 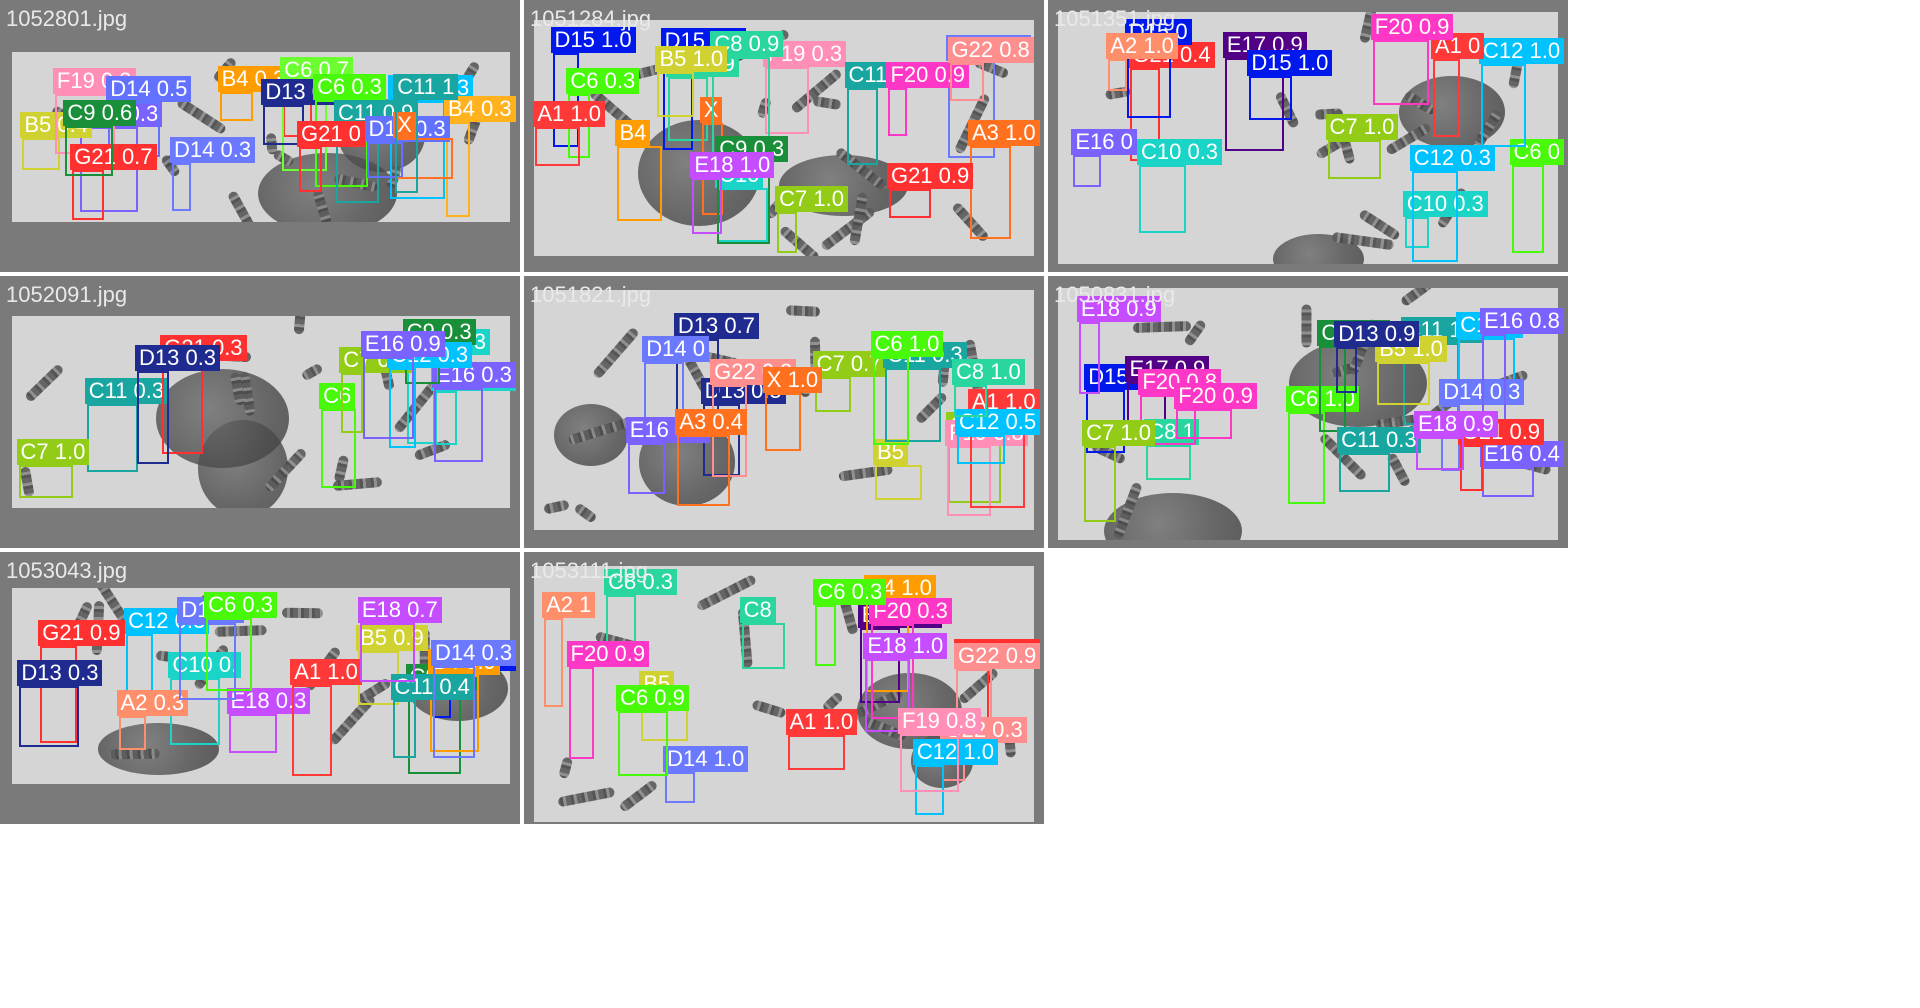 I want to click on panel-title: 1051351.jpg, so click(x=1115, y=18).